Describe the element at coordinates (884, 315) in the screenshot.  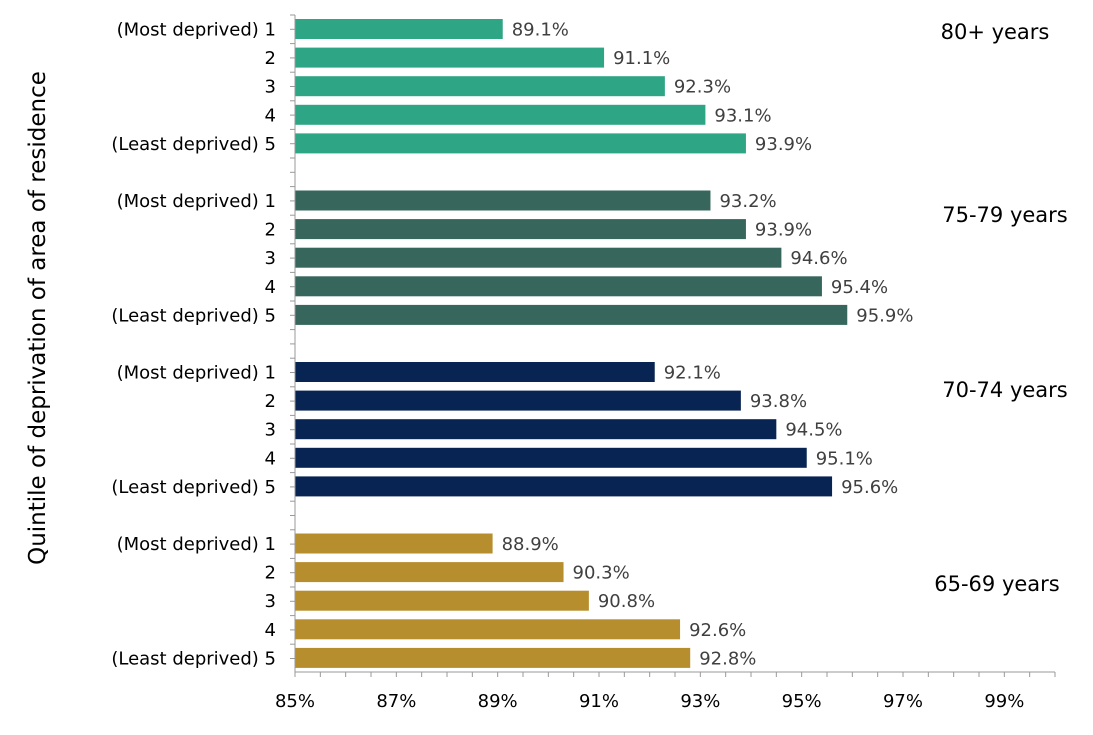
I see `data-label: 95.9%` at that location.